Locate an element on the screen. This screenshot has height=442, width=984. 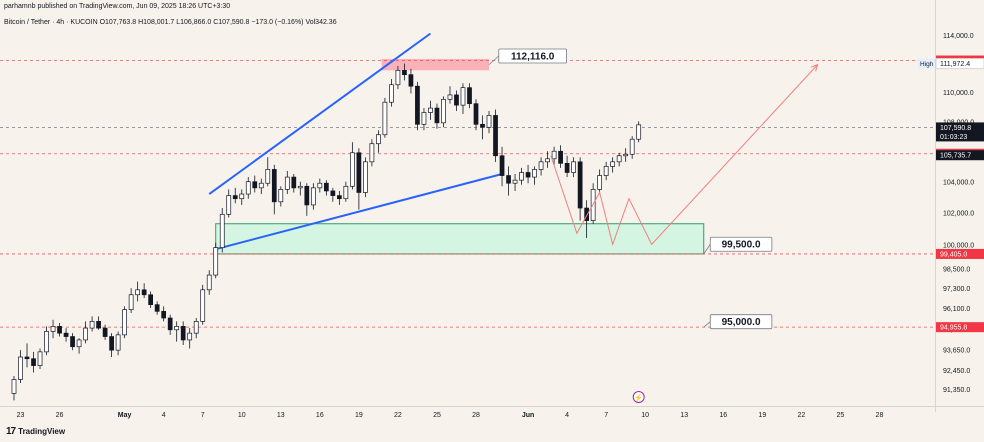
x-tick-label: 26 is located at coordinates (60, 415).